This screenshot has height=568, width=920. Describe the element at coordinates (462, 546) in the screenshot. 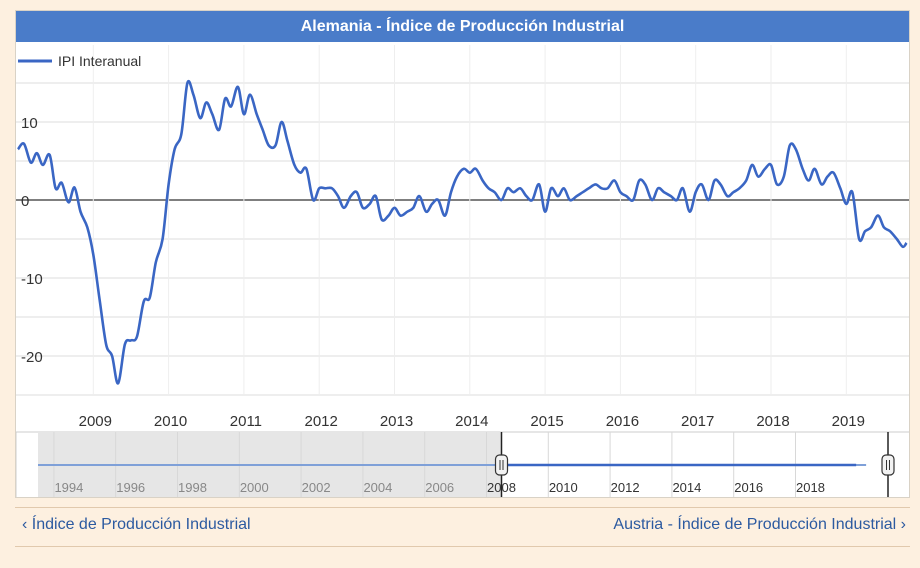

I see `divider-bottom` at that location.